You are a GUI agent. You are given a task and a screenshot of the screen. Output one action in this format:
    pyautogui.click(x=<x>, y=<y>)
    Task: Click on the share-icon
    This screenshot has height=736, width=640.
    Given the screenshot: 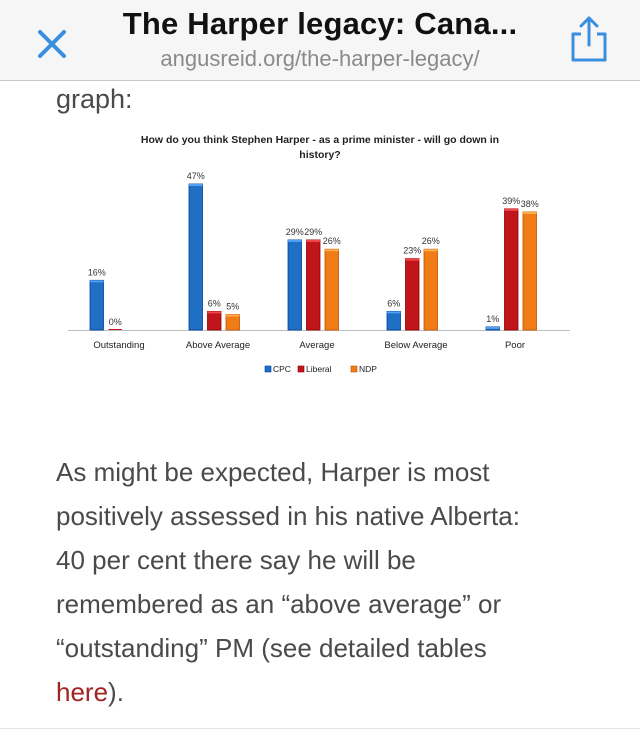 What is the action you would take?
    pyautogui.click(x=589, y=39)
    